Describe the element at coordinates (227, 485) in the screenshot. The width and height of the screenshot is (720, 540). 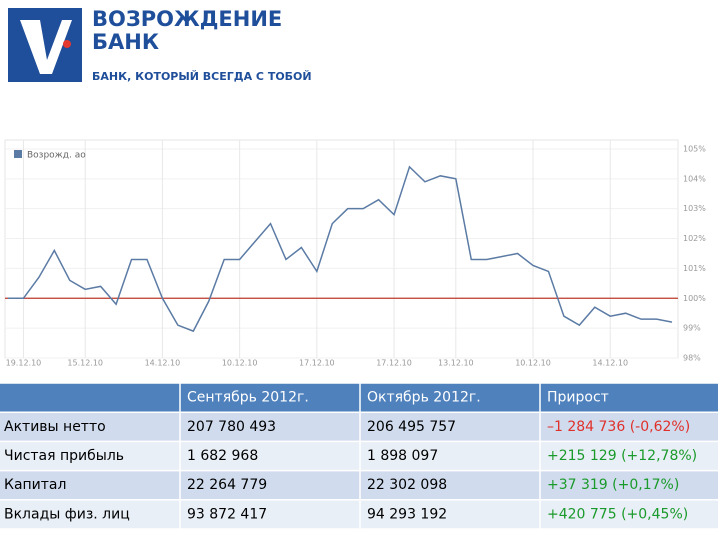
I see `table-cell: 22 264 779` at that location.